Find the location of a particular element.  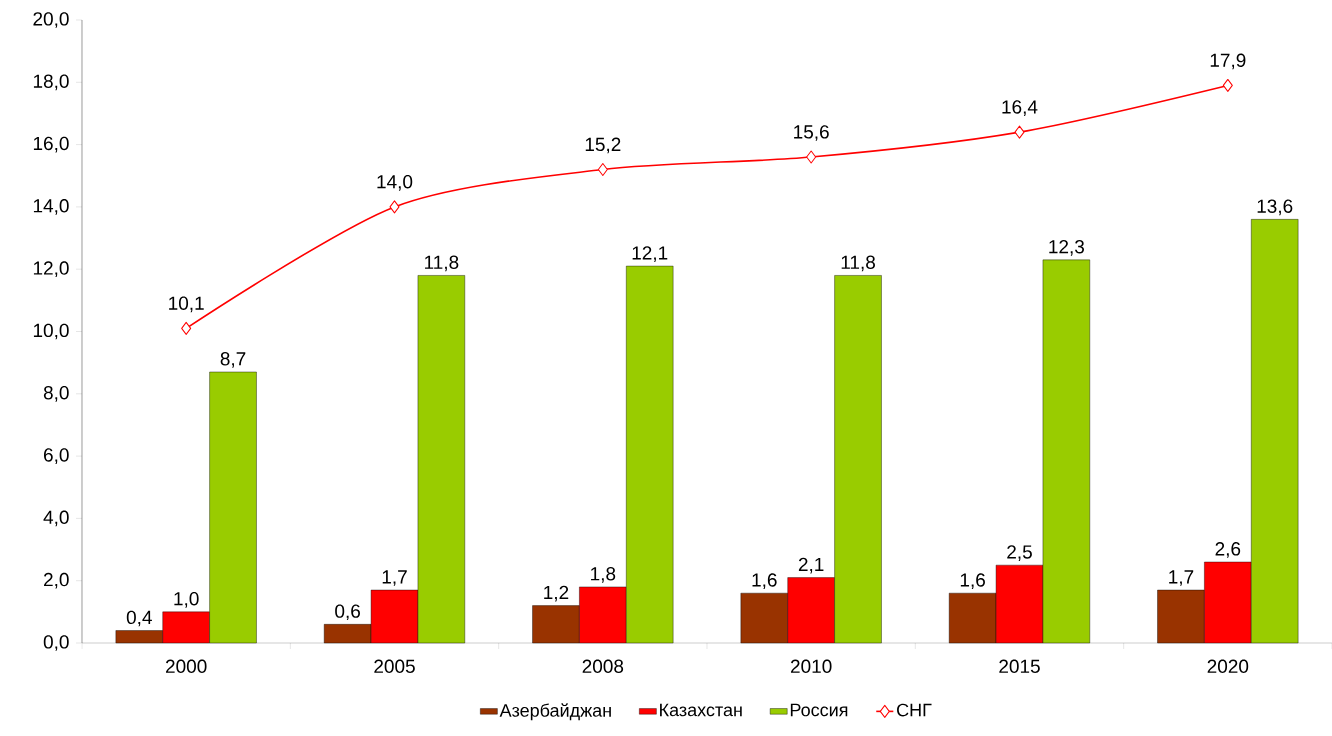

x-tick-label: 2005 is located at coordinates (394, 666).